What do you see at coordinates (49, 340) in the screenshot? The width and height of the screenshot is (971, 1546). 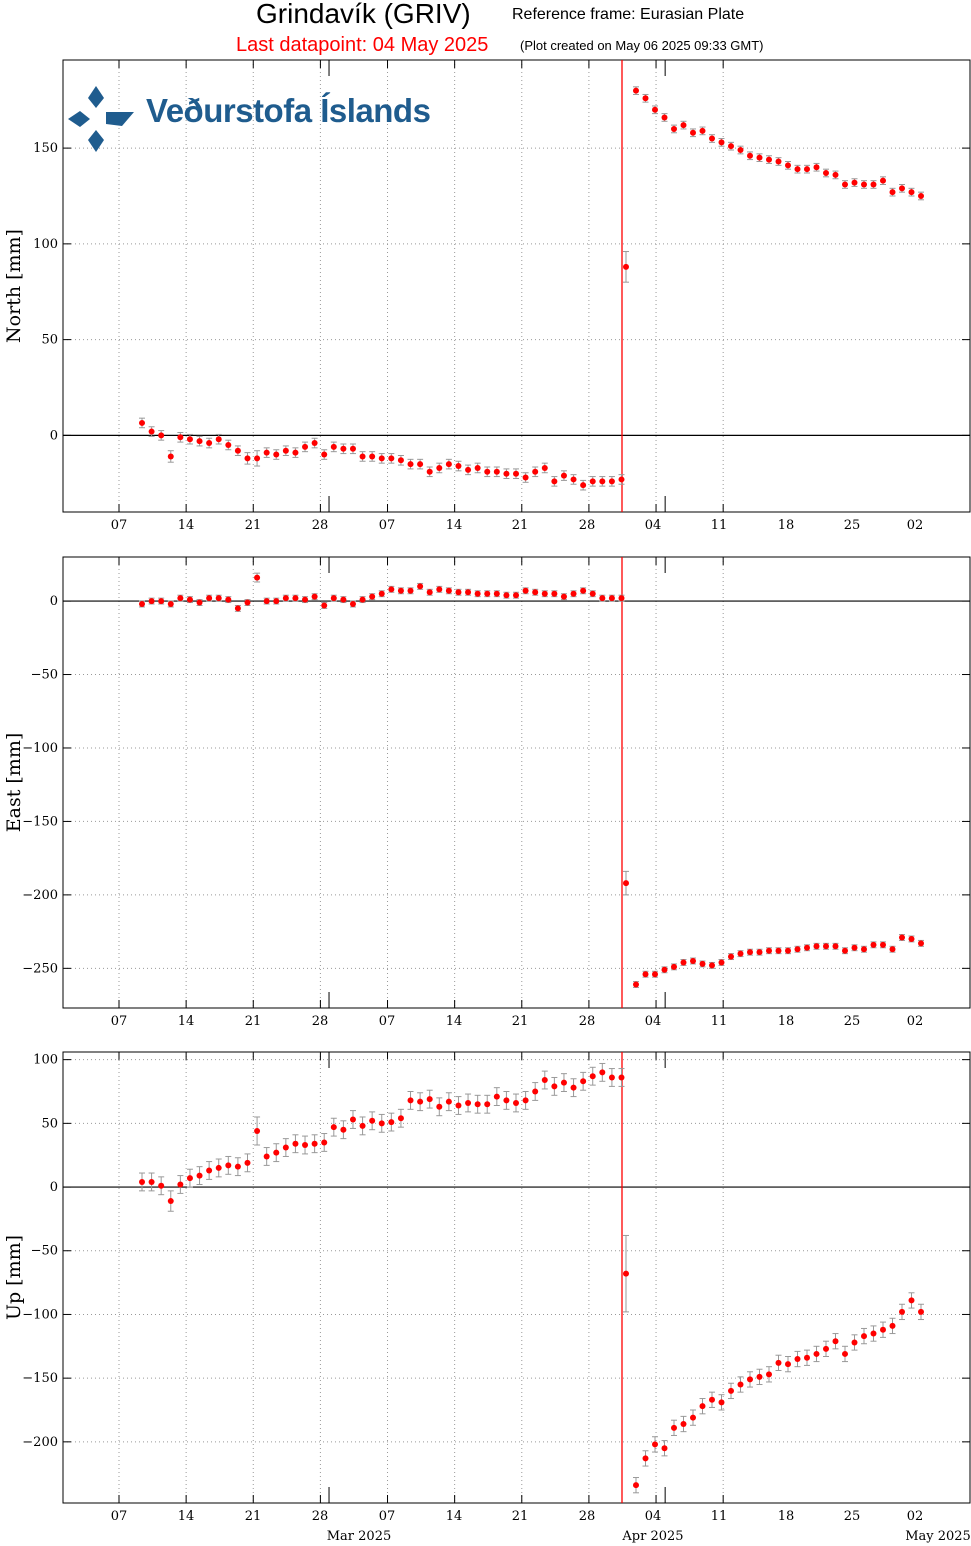 I see `y-tick-label: 50` at bounding box center [49, 340].